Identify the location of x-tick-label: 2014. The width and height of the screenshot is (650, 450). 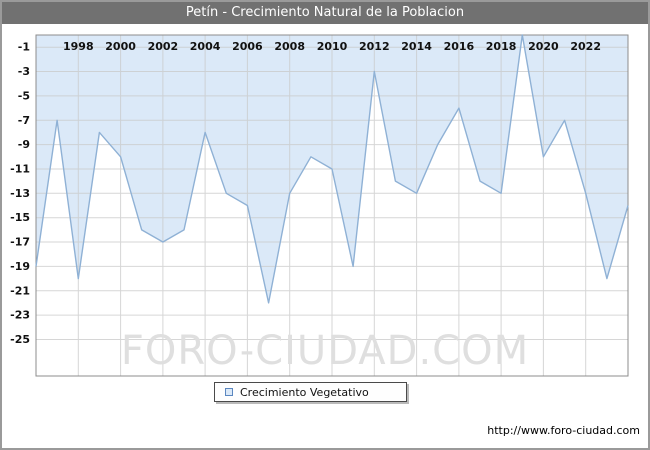
(416, 46).